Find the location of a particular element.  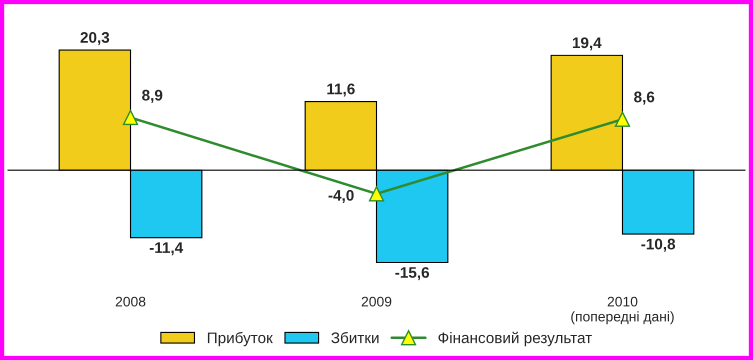

legend-label: Збитки is located at coordinates (354, 338).